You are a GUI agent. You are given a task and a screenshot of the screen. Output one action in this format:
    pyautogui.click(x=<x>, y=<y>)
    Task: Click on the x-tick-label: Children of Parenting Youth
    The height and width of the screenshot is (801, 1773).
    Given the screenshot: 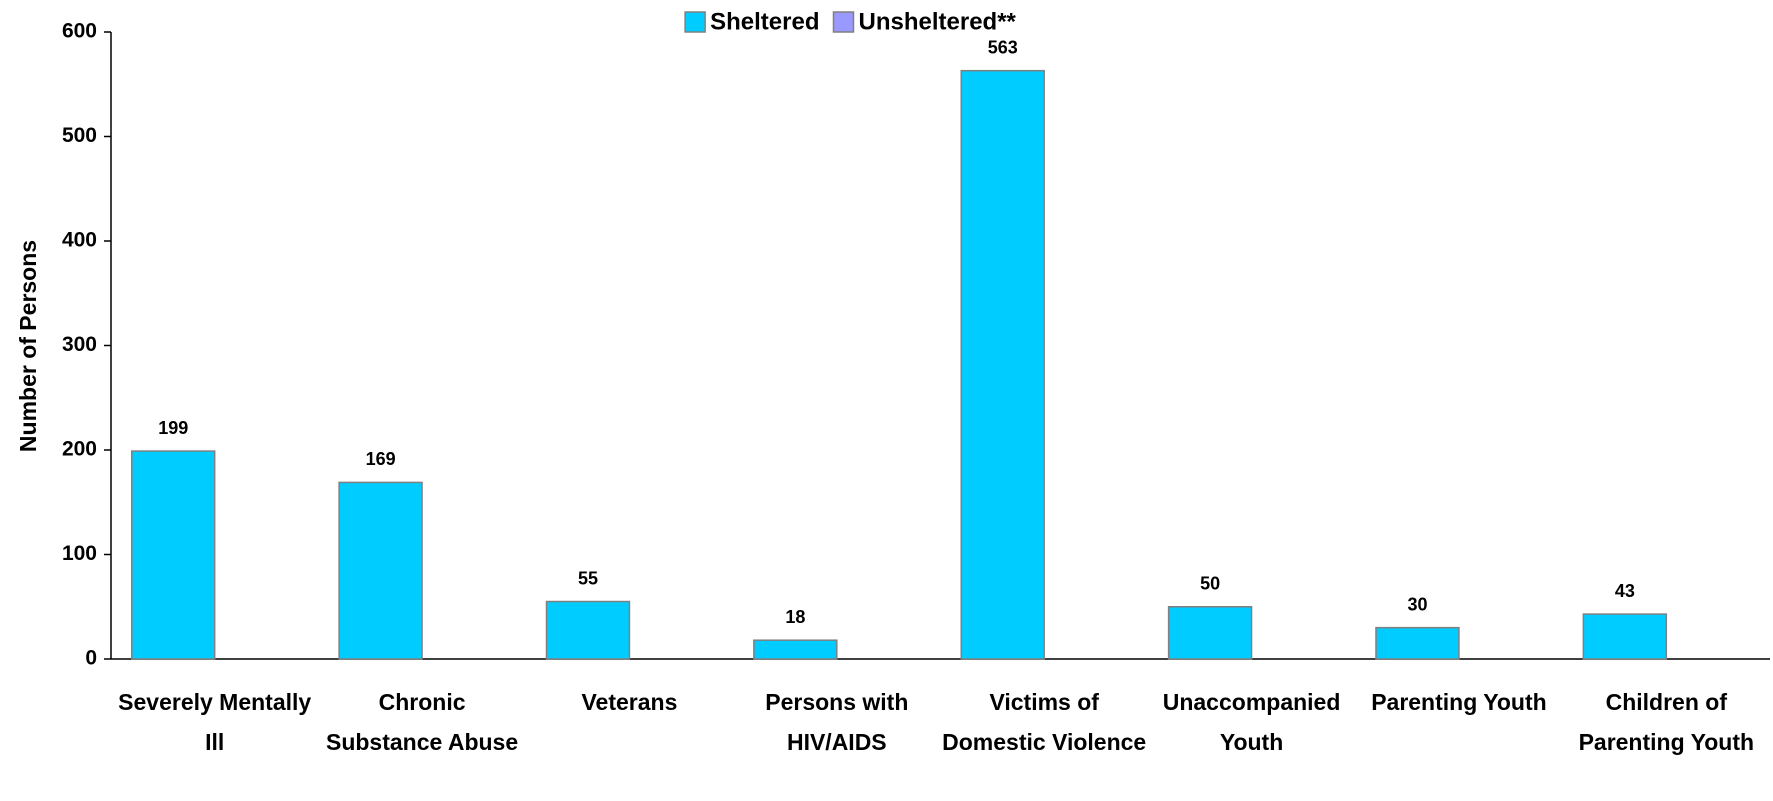 What is the action you would take?
    pyautogui.click(x=1667, y=722)
    